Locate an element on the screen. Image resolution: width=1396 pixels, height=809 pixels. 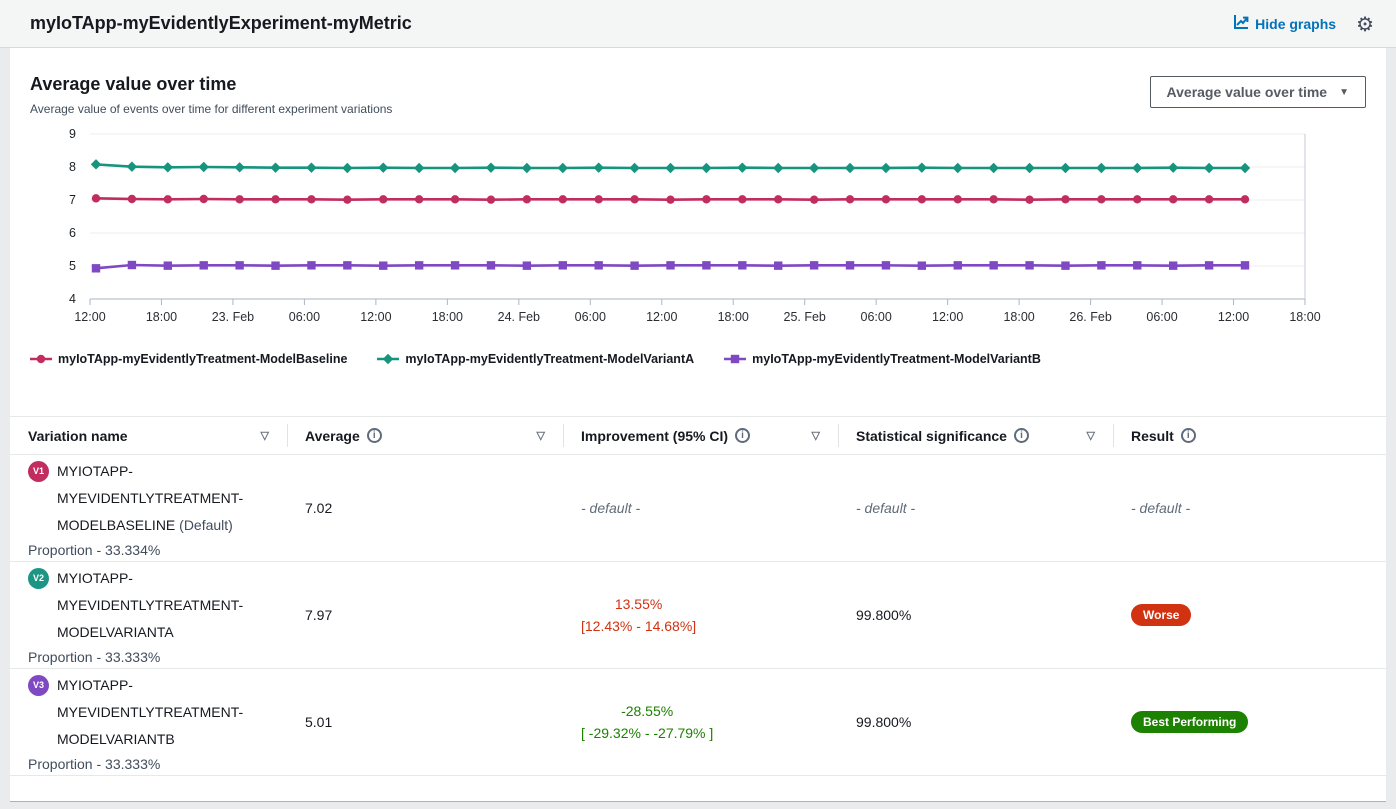
hide-graphs-button: Hide graphs is located at coordinates (1284, 23).